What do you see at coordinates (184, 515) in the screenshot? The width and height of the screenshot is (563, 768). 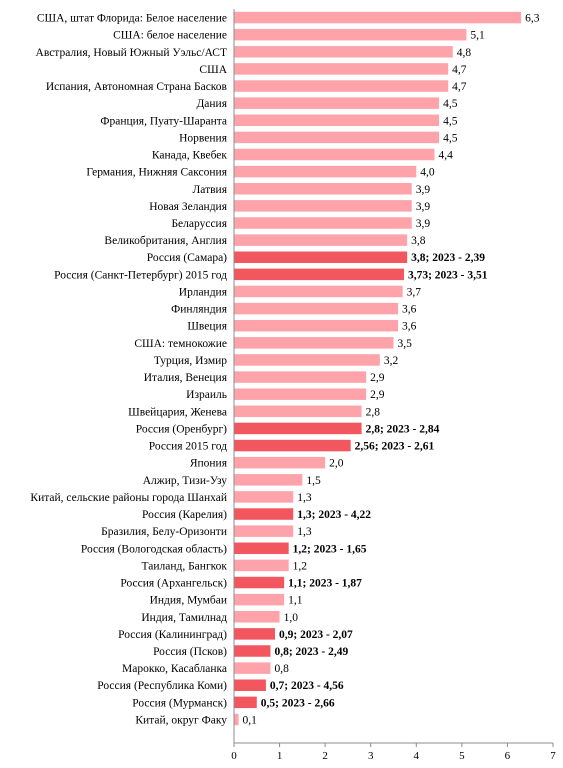 I see `category-label: Россия (Карелия)` at bounding box center [184, 515].